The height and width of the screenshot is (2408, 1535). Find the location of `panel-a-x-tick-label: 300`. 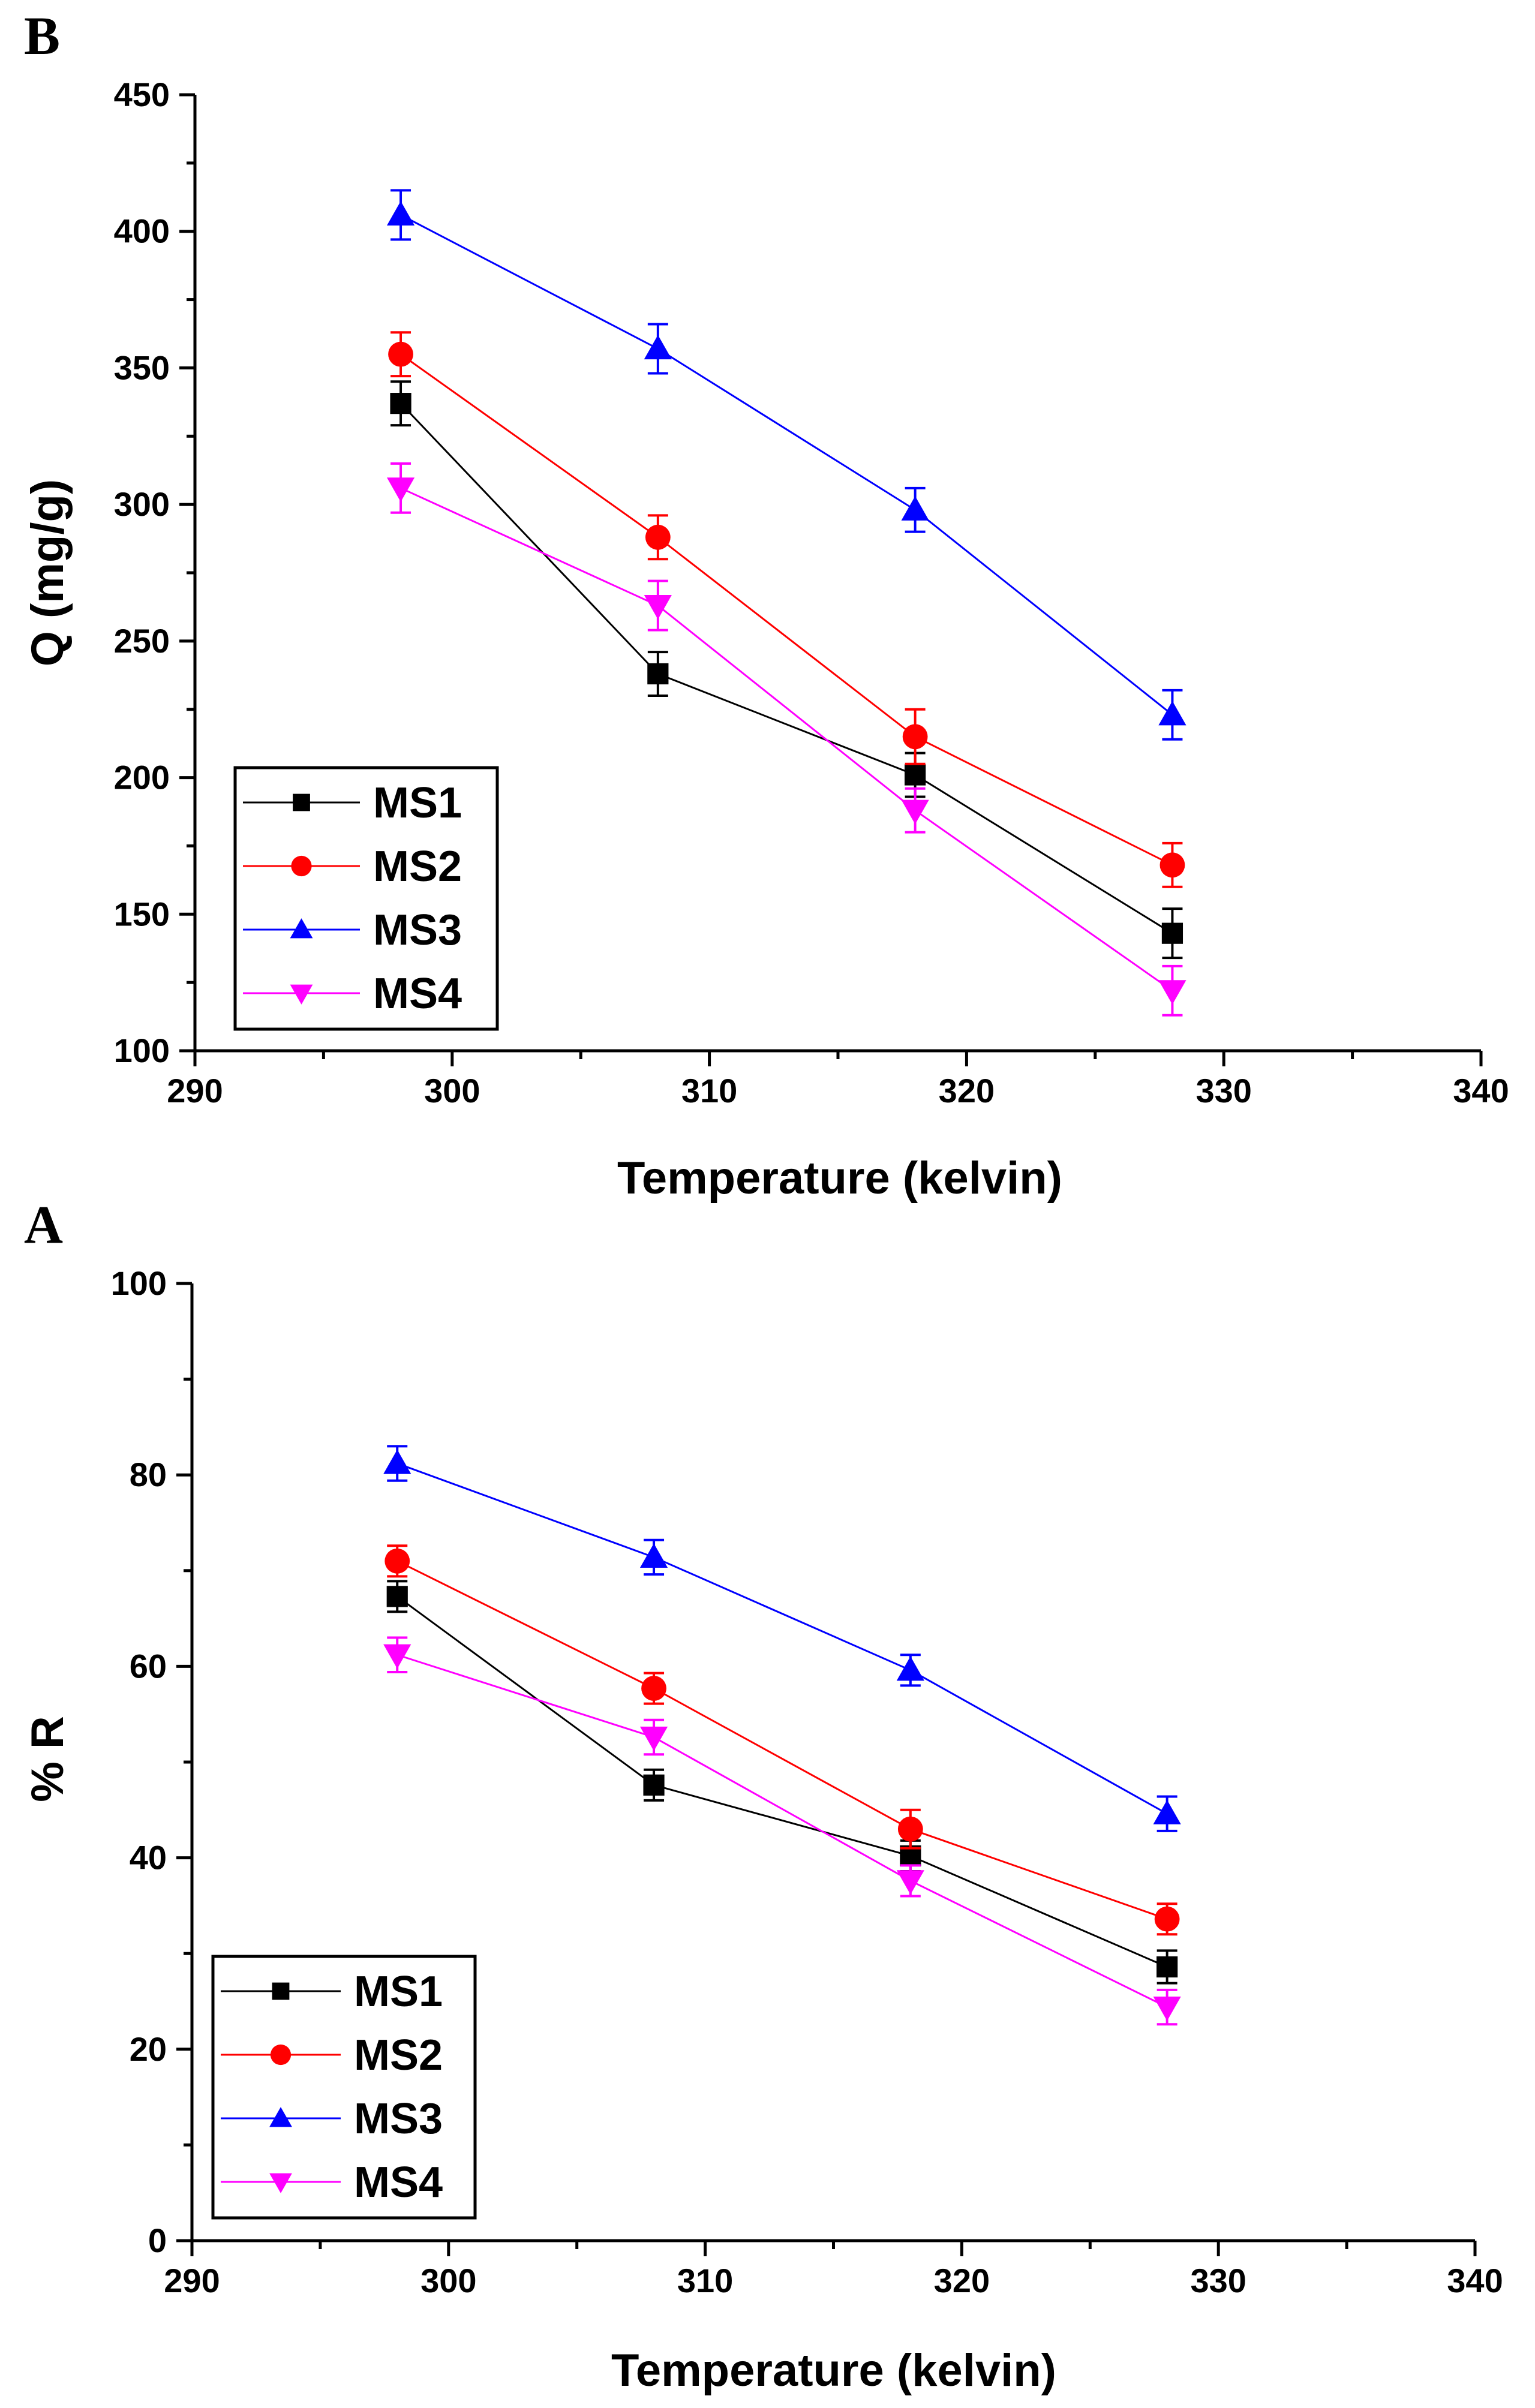

panel-a-x-tick-label: 300 is located at coordinates (448, 2280).